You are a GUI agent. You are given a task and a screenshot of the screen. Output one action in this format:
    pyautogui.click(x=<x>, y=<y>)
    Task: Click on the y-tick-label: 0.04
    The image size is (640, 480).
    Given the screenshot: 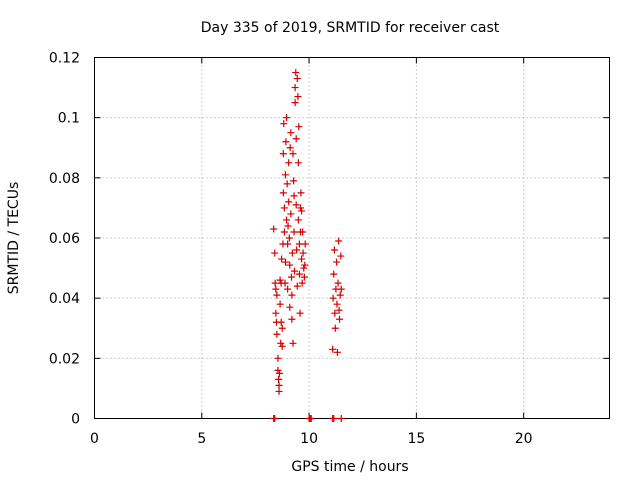 What is the action you would take?
    pyautogui.click(x=64, y=299)
    